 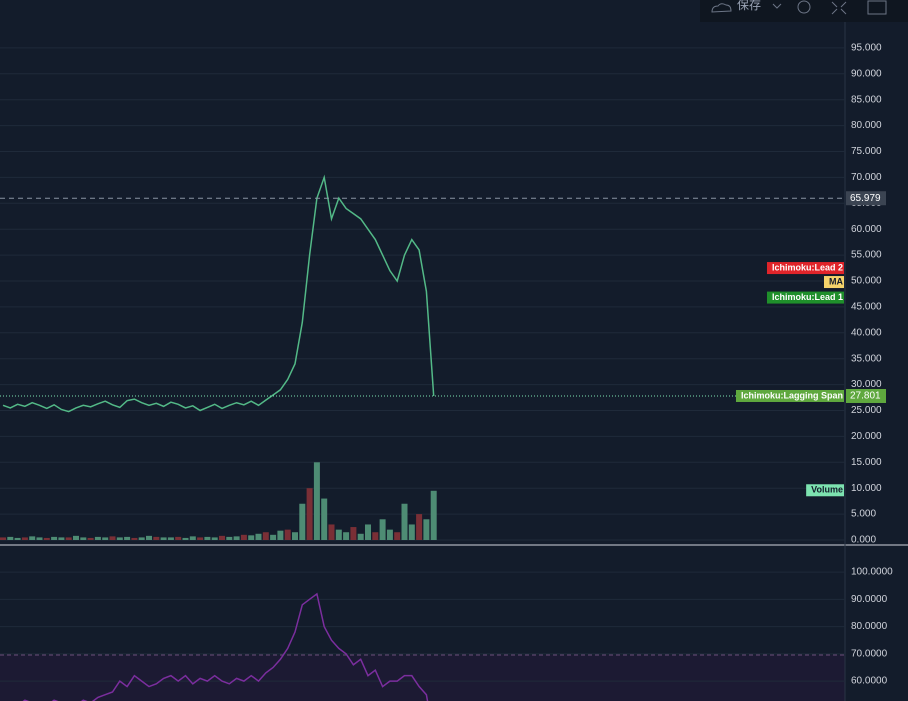 What do you see at coordinates (866, 99) in the screenshot?
I see `y-tick-label: 85.000` at bounding box center [866, 99].